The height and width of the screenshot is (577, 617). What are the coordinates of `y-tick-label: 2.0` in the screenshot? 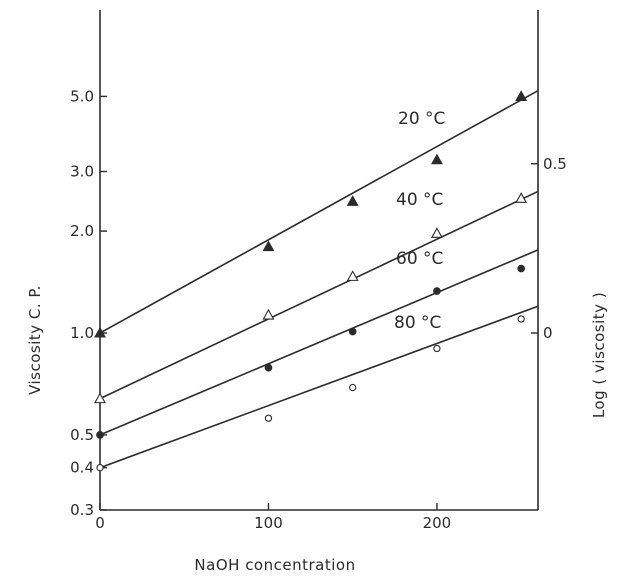 It's located at (82, 231).